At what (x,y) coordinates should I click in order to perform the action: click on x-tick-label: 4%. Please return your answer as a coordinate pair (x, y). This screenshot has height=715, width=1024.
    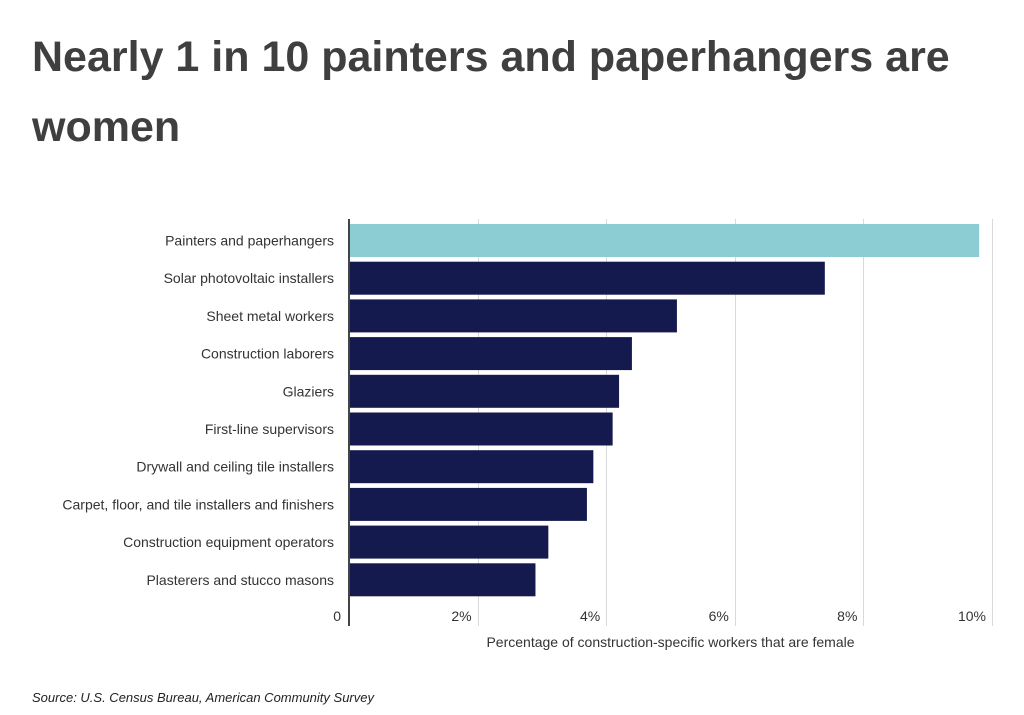
    Looking at the image, I should click on (590, 616).